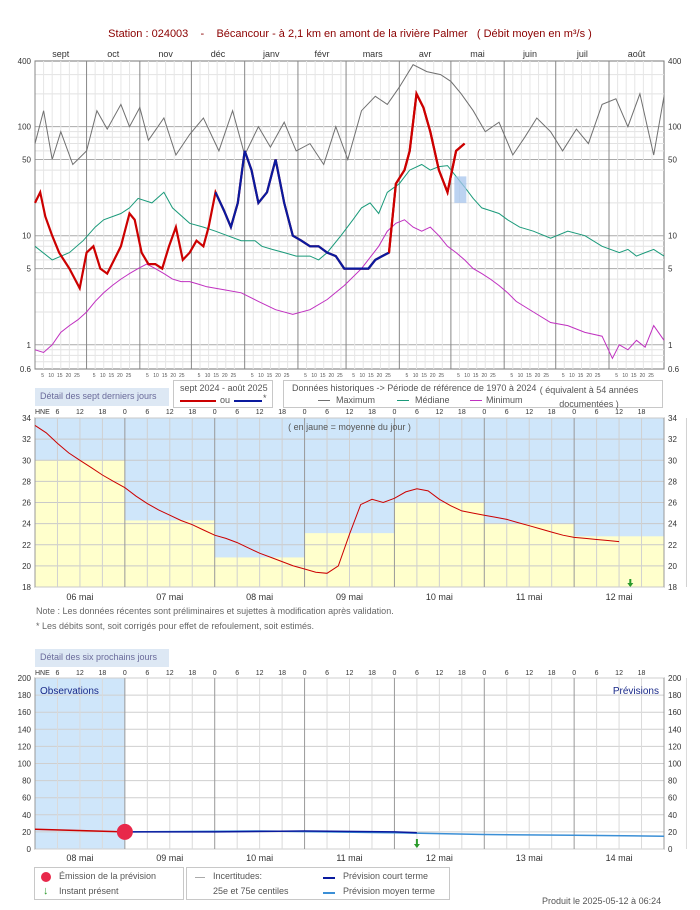 The height and width of the screenshot is (910, 700). Describe the element at coordinates (672, 798) in the screenshot. I see `forecast-y-tick-right: 60` at that location.